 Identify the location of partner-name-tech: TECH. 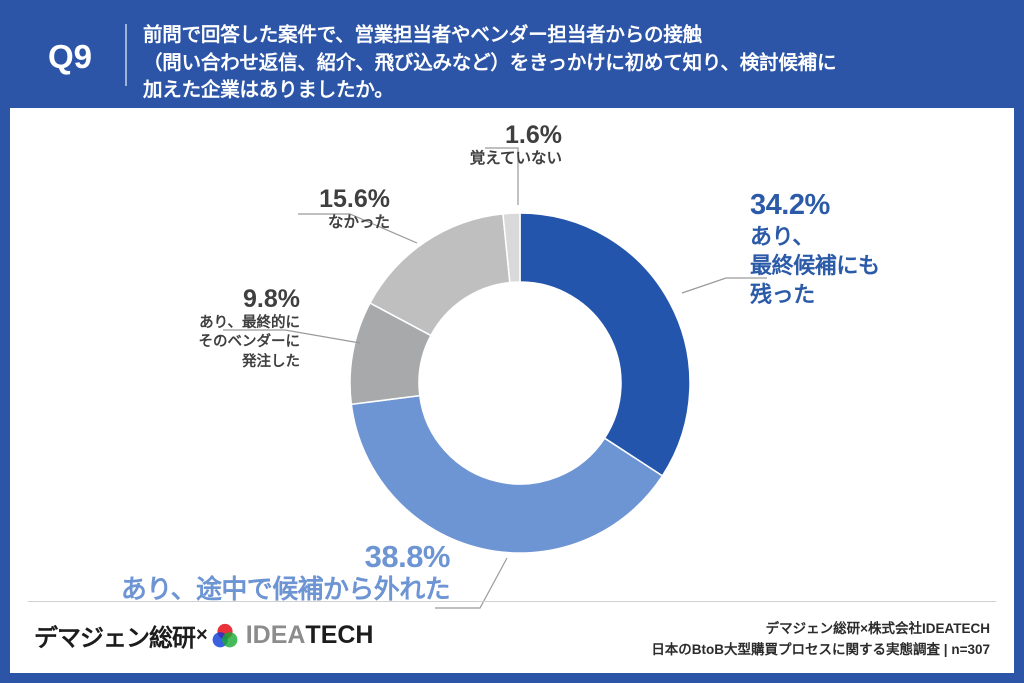
(339, 635).